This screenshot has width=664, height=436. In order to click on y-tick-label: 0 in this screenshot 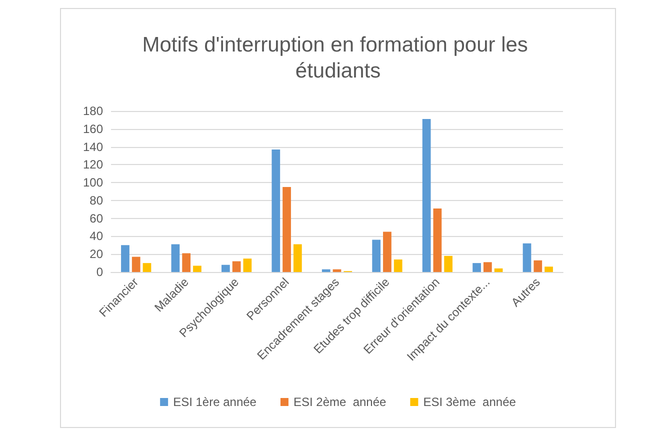, I will do `click(100, 272)`.